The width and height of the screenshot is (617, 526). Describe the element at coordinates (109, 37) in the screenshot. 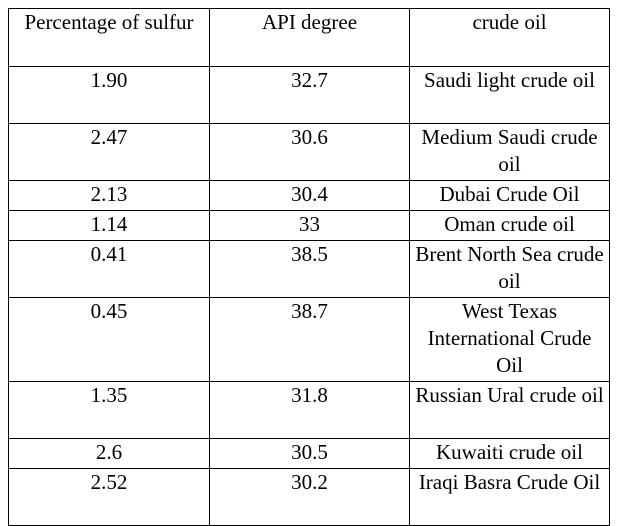

I see `header-sulfur-percentage: Percentage of sulfur` at that location.